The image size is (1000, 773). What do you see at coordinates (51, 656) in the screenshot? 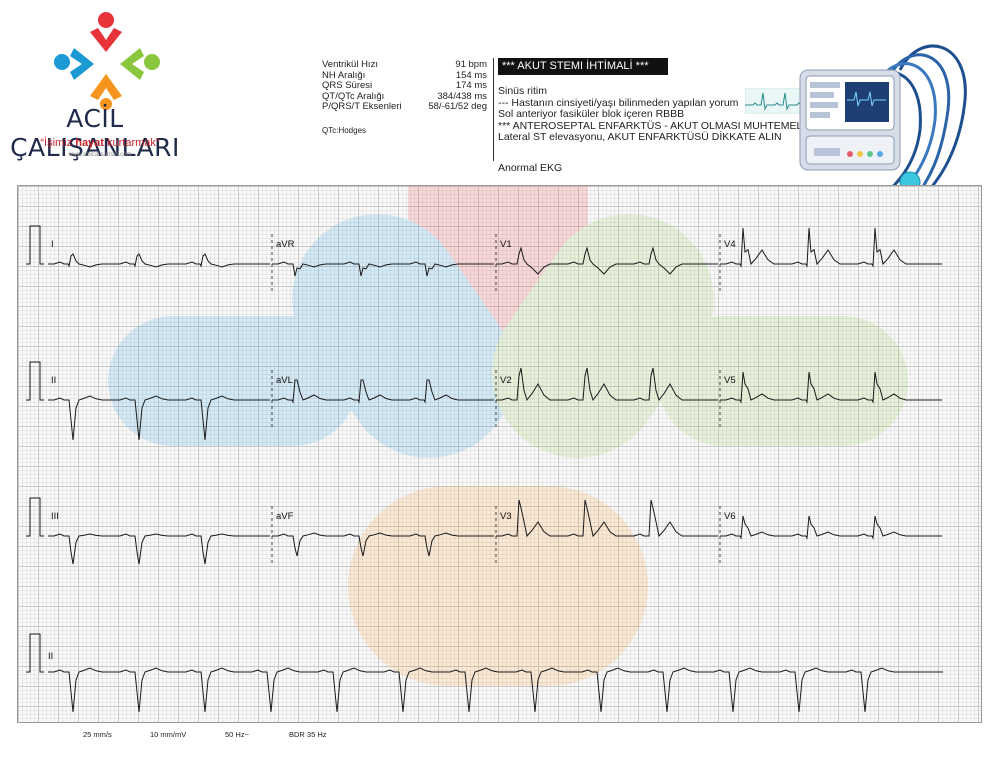
I see `lead-label-rhythm-II: II` at bounding box center [51, 656].